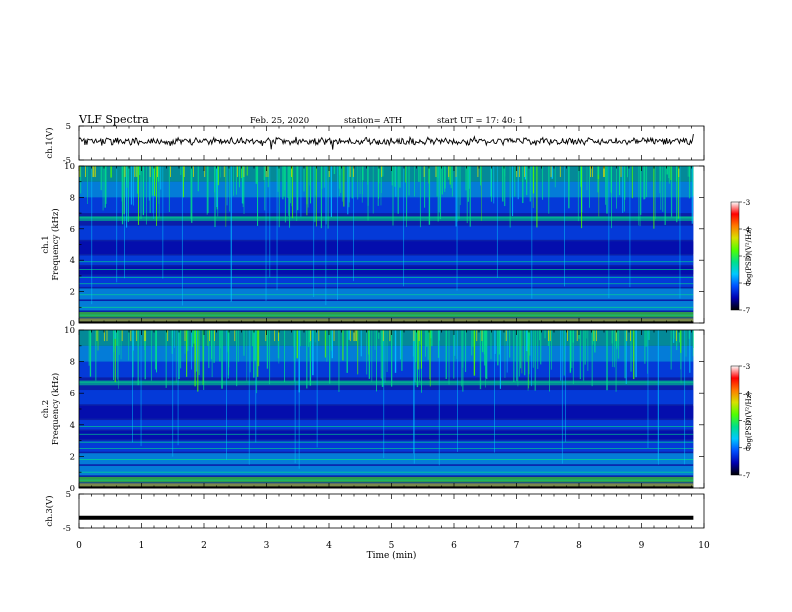  Describe the element at coordinates (46, 409) in the screenshot. I see `channel-label: ch.2` at that location.